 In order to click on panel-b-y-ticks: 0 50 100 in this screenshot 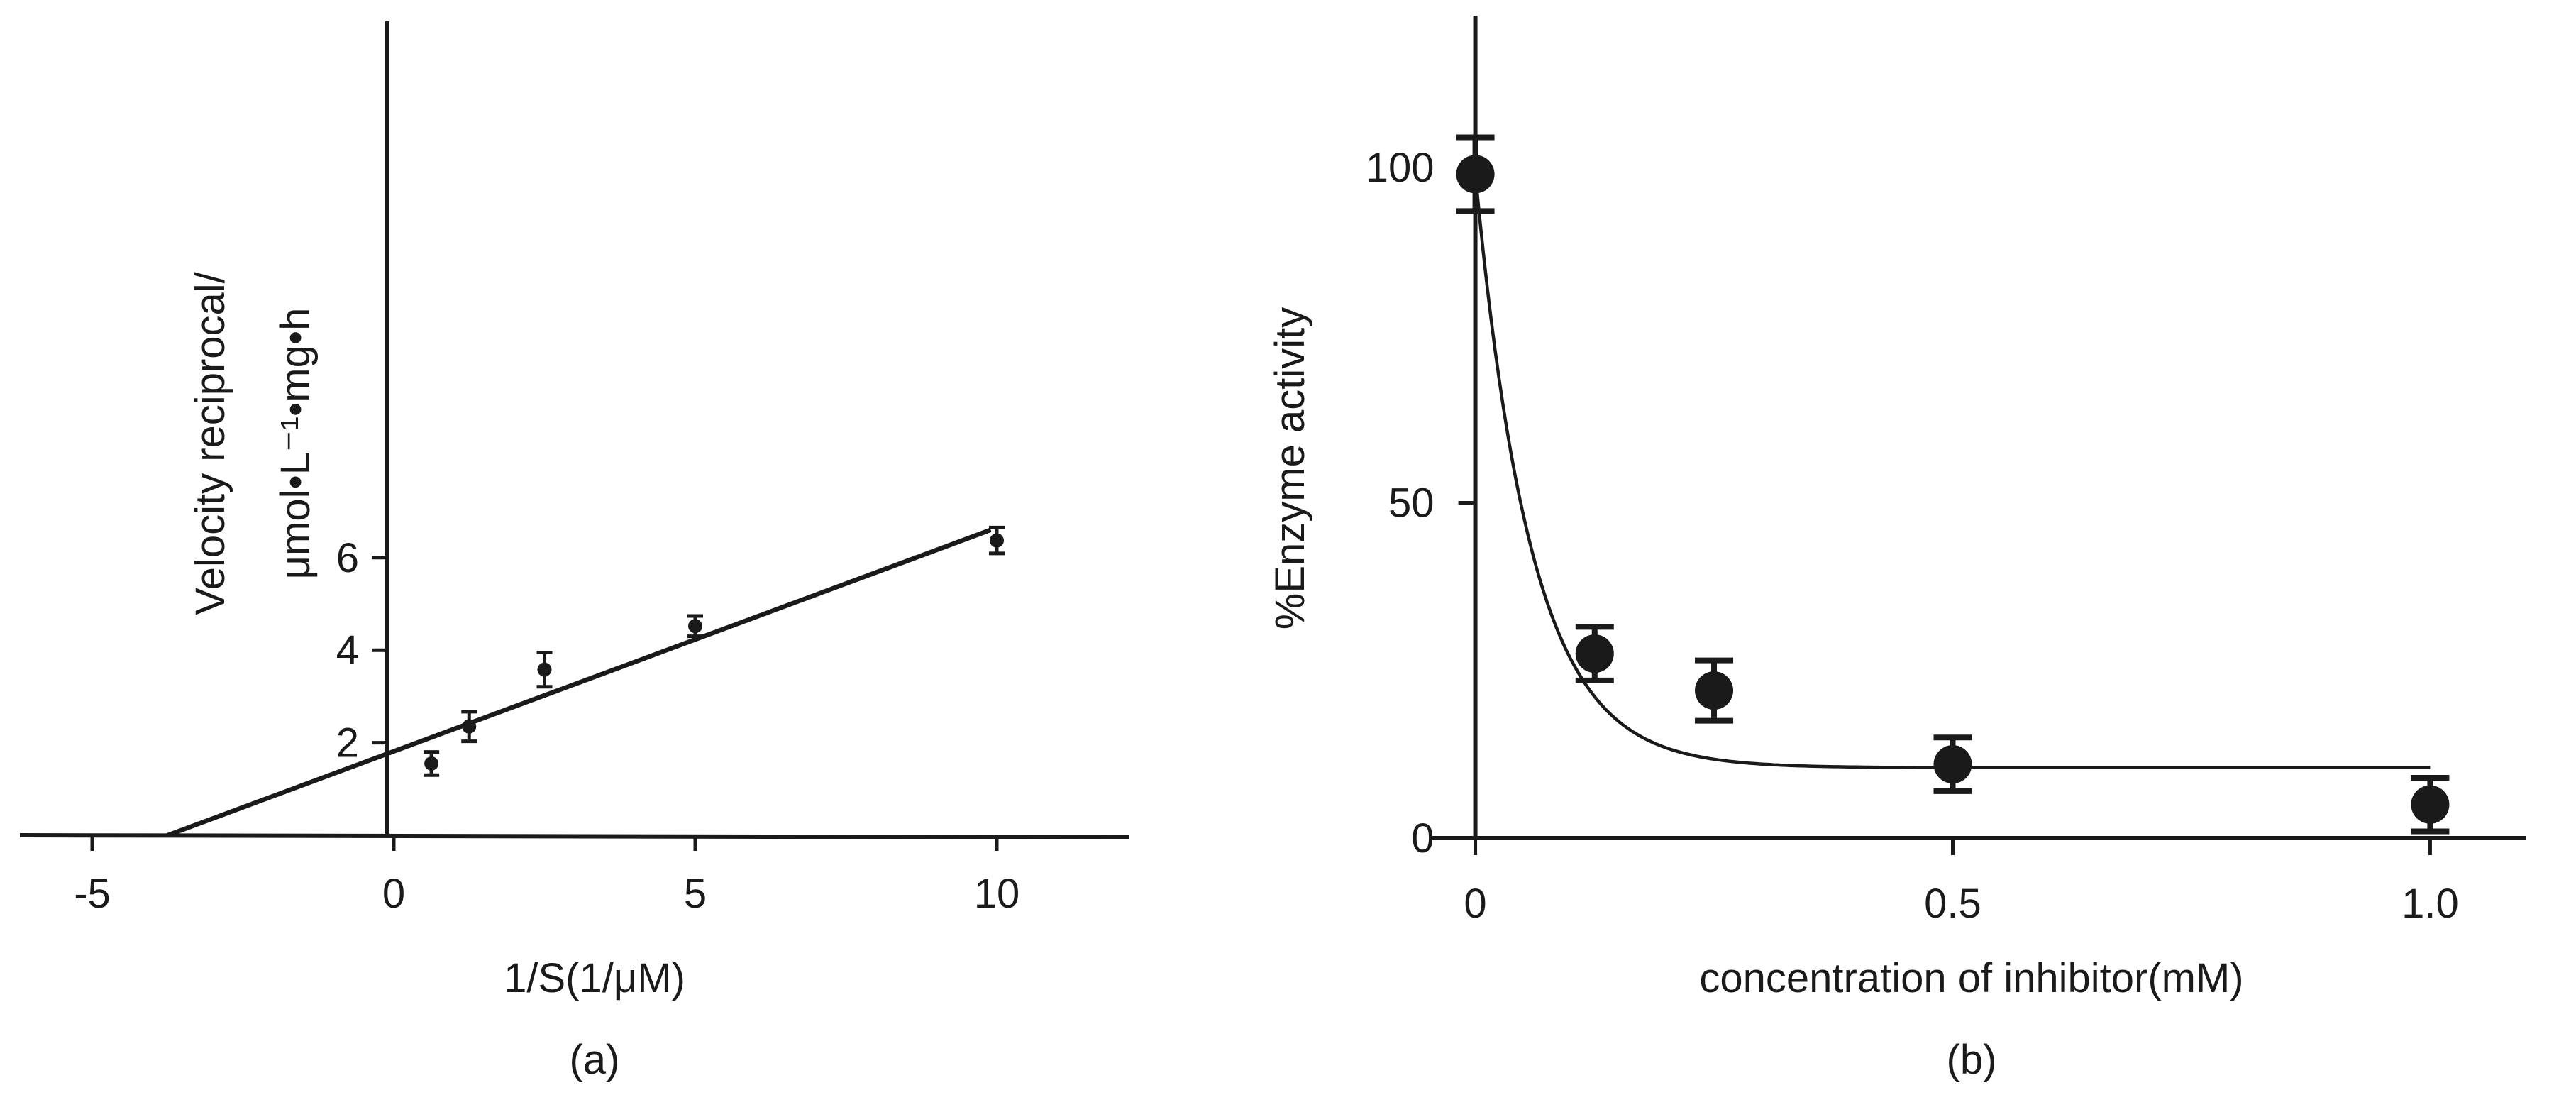, I will do `click(1421, 503)`.